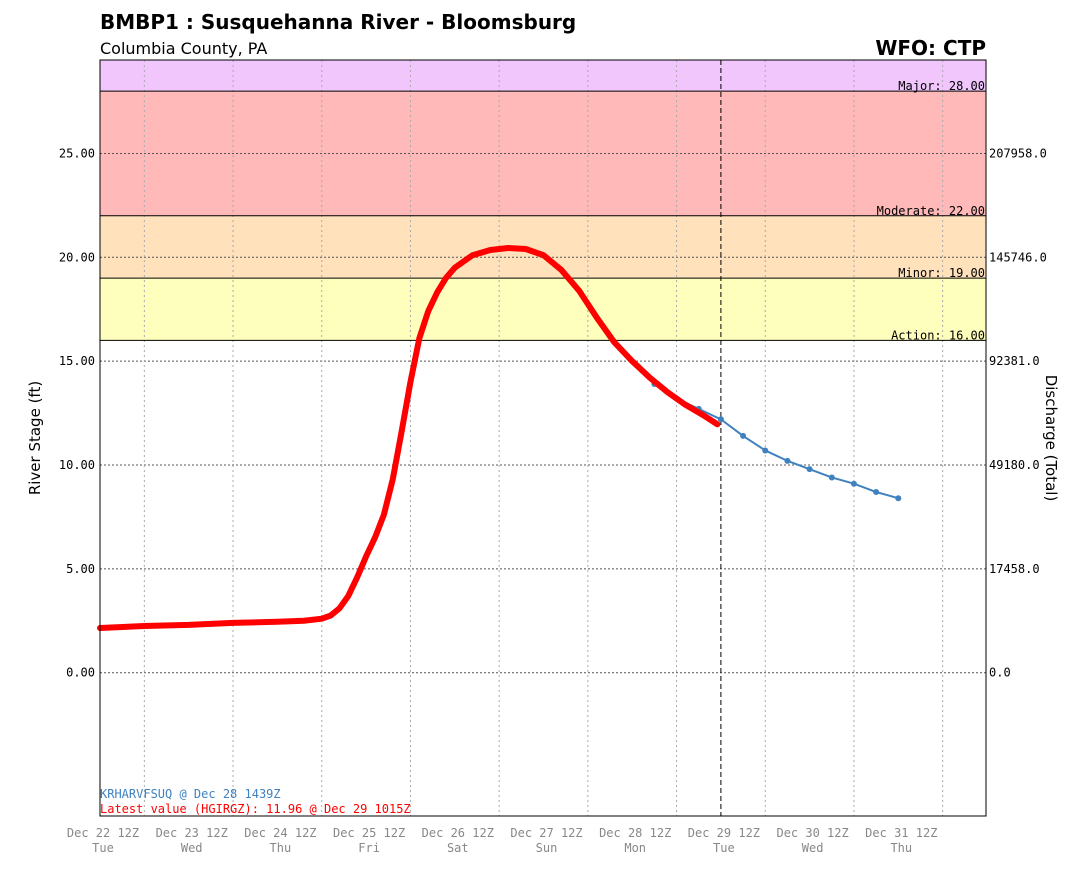 Image resolution: width=1086 pixels, height=877 pixels. What do you see at coordinates (1014, 361) in the screenshot?
I see `y2-tick-label: 92381.0` at bounding box center [1014, 361].